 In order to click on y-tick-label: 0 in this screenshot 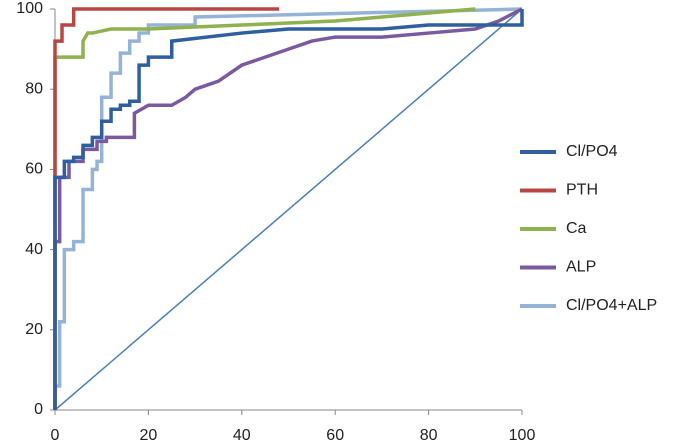, I will do `click(38, 409)`.